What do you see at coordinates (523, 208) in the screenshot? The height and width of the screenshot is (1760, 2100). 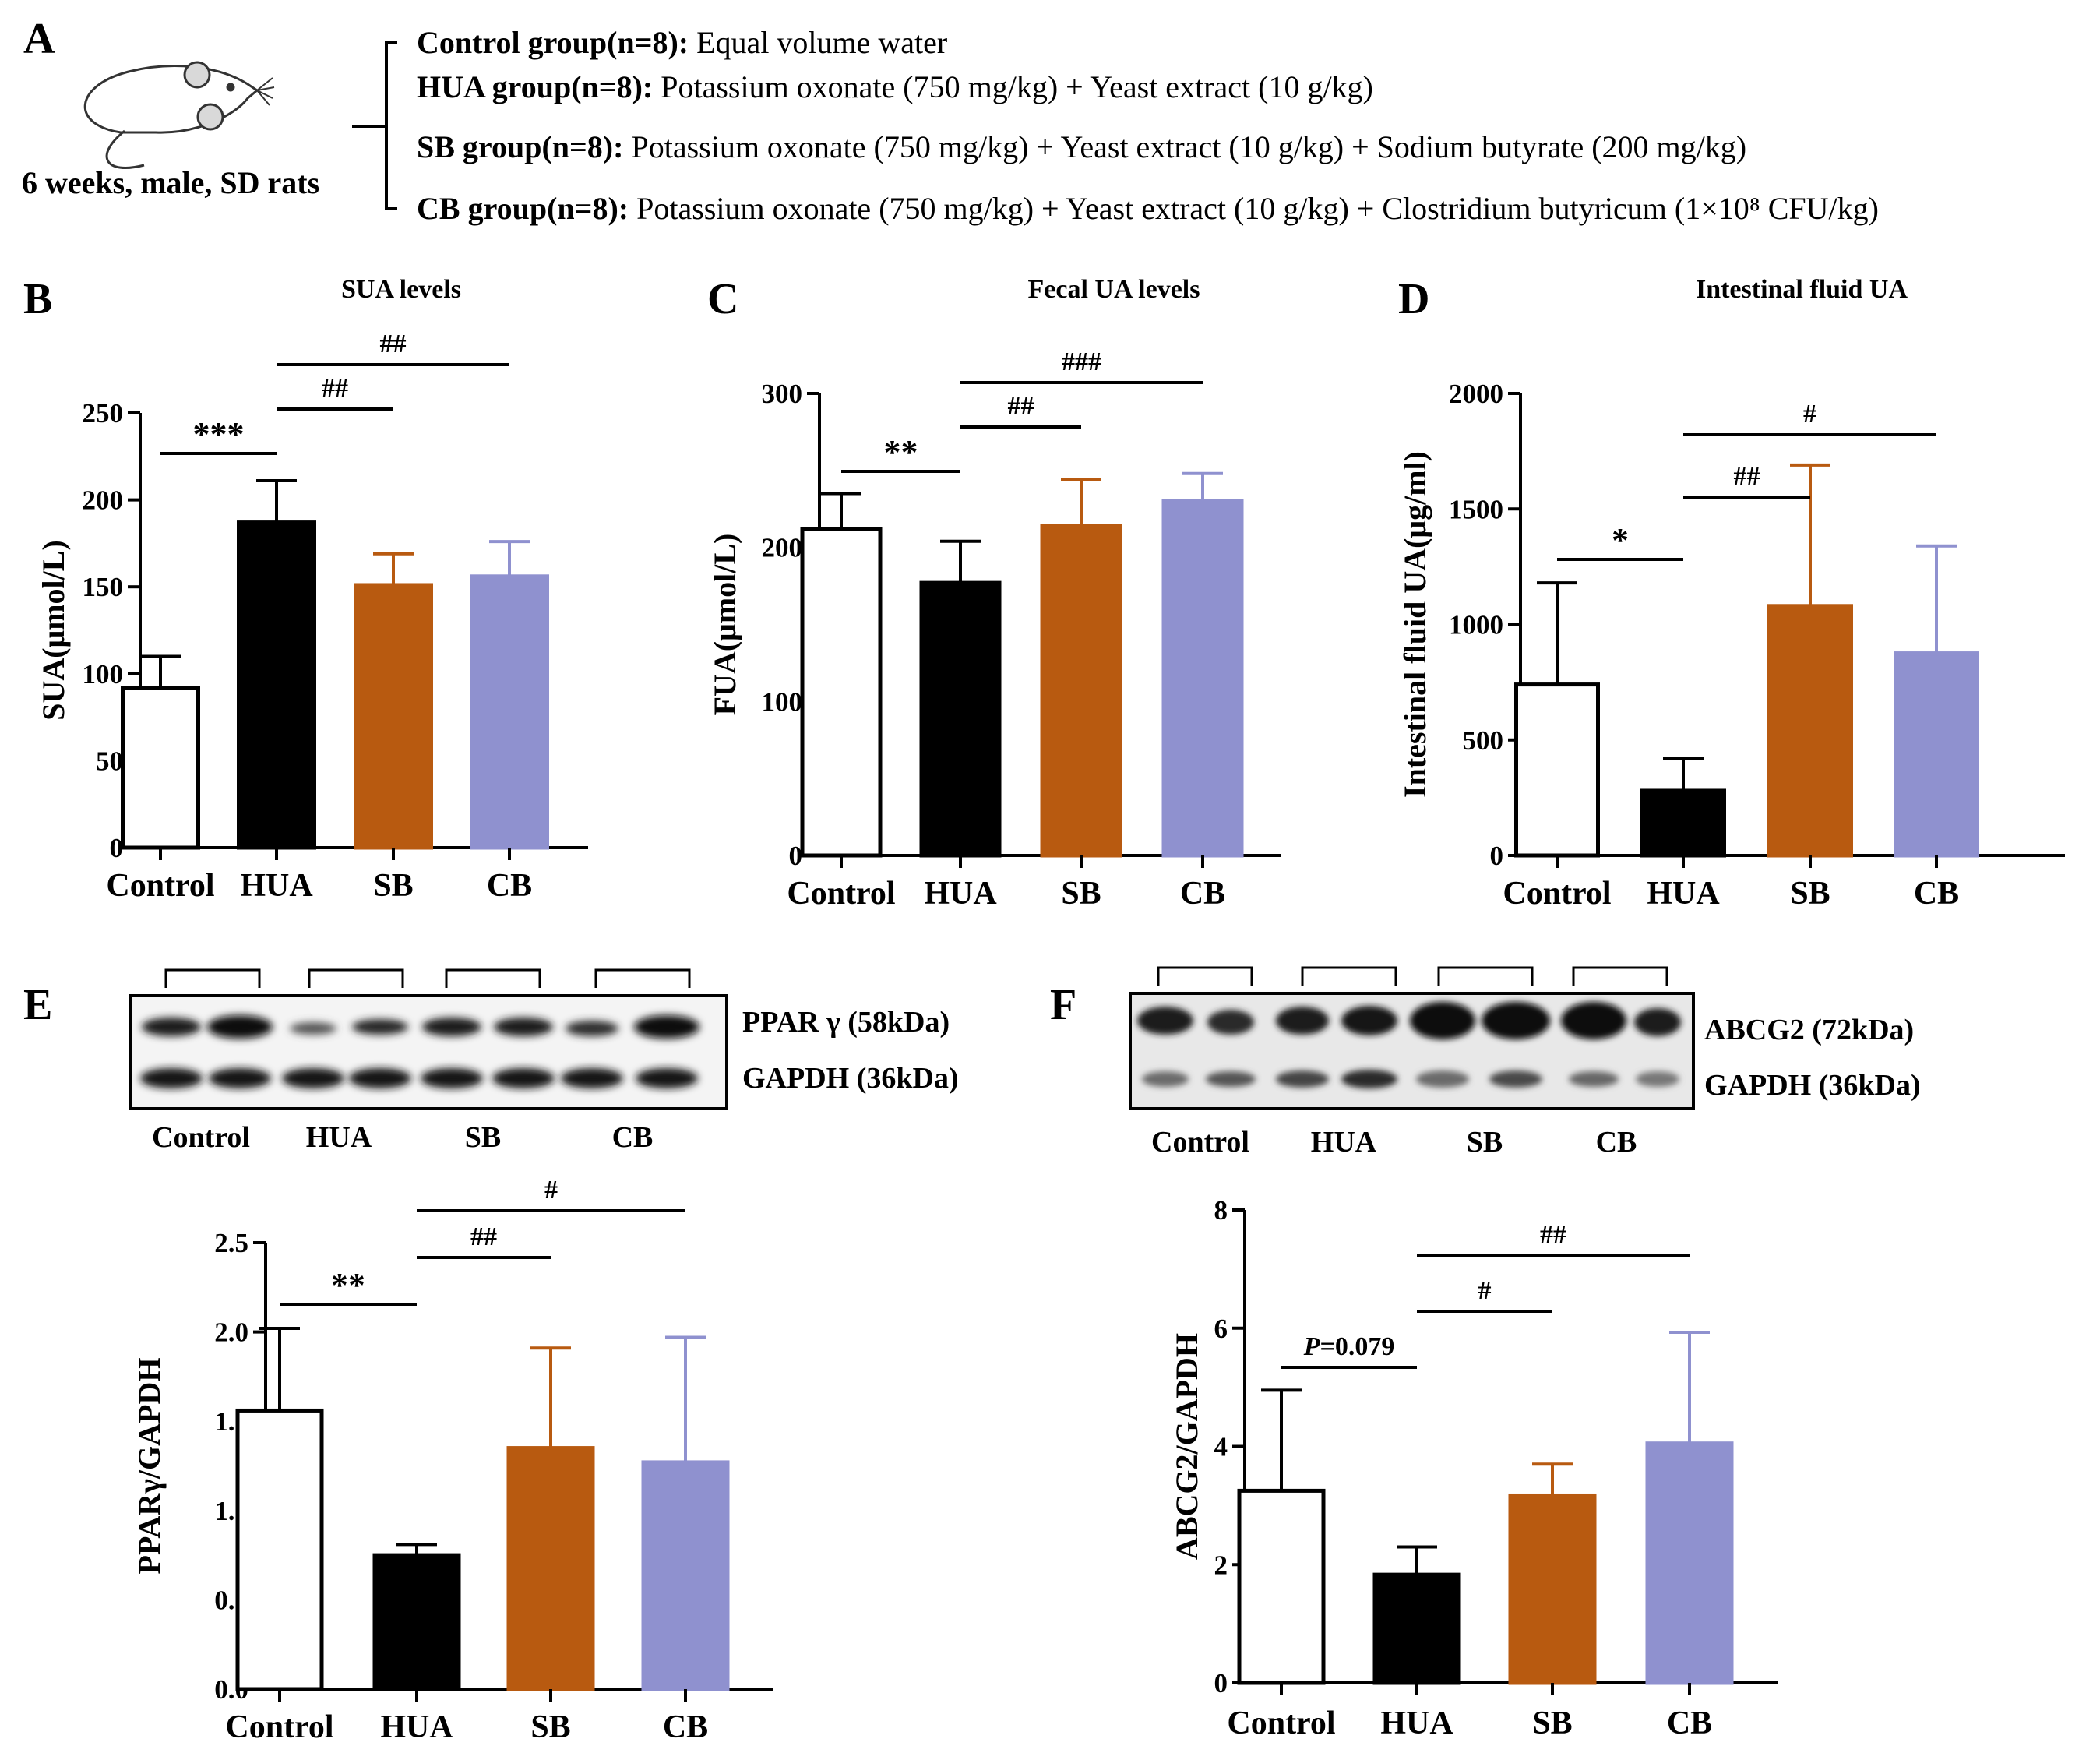 I see `design-group-name: CB group(n=8):` at bounding box center [523, 208].